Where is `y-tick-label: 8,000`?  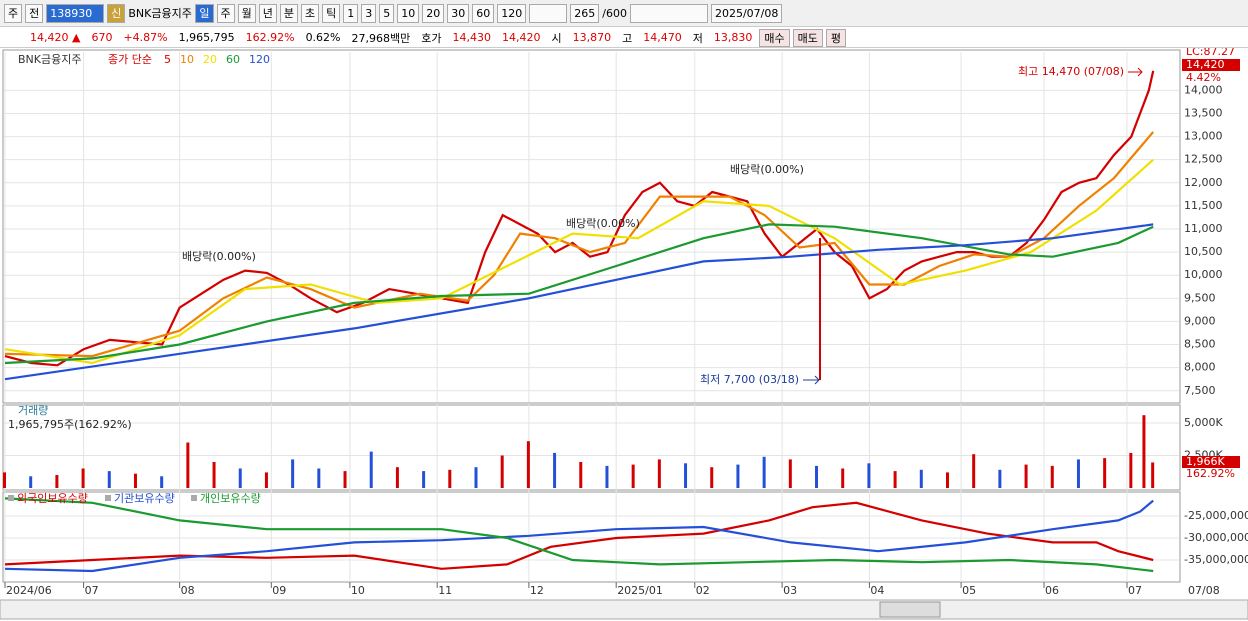
y-tick-label: 8,000 is located at coordinates (1200, 367).